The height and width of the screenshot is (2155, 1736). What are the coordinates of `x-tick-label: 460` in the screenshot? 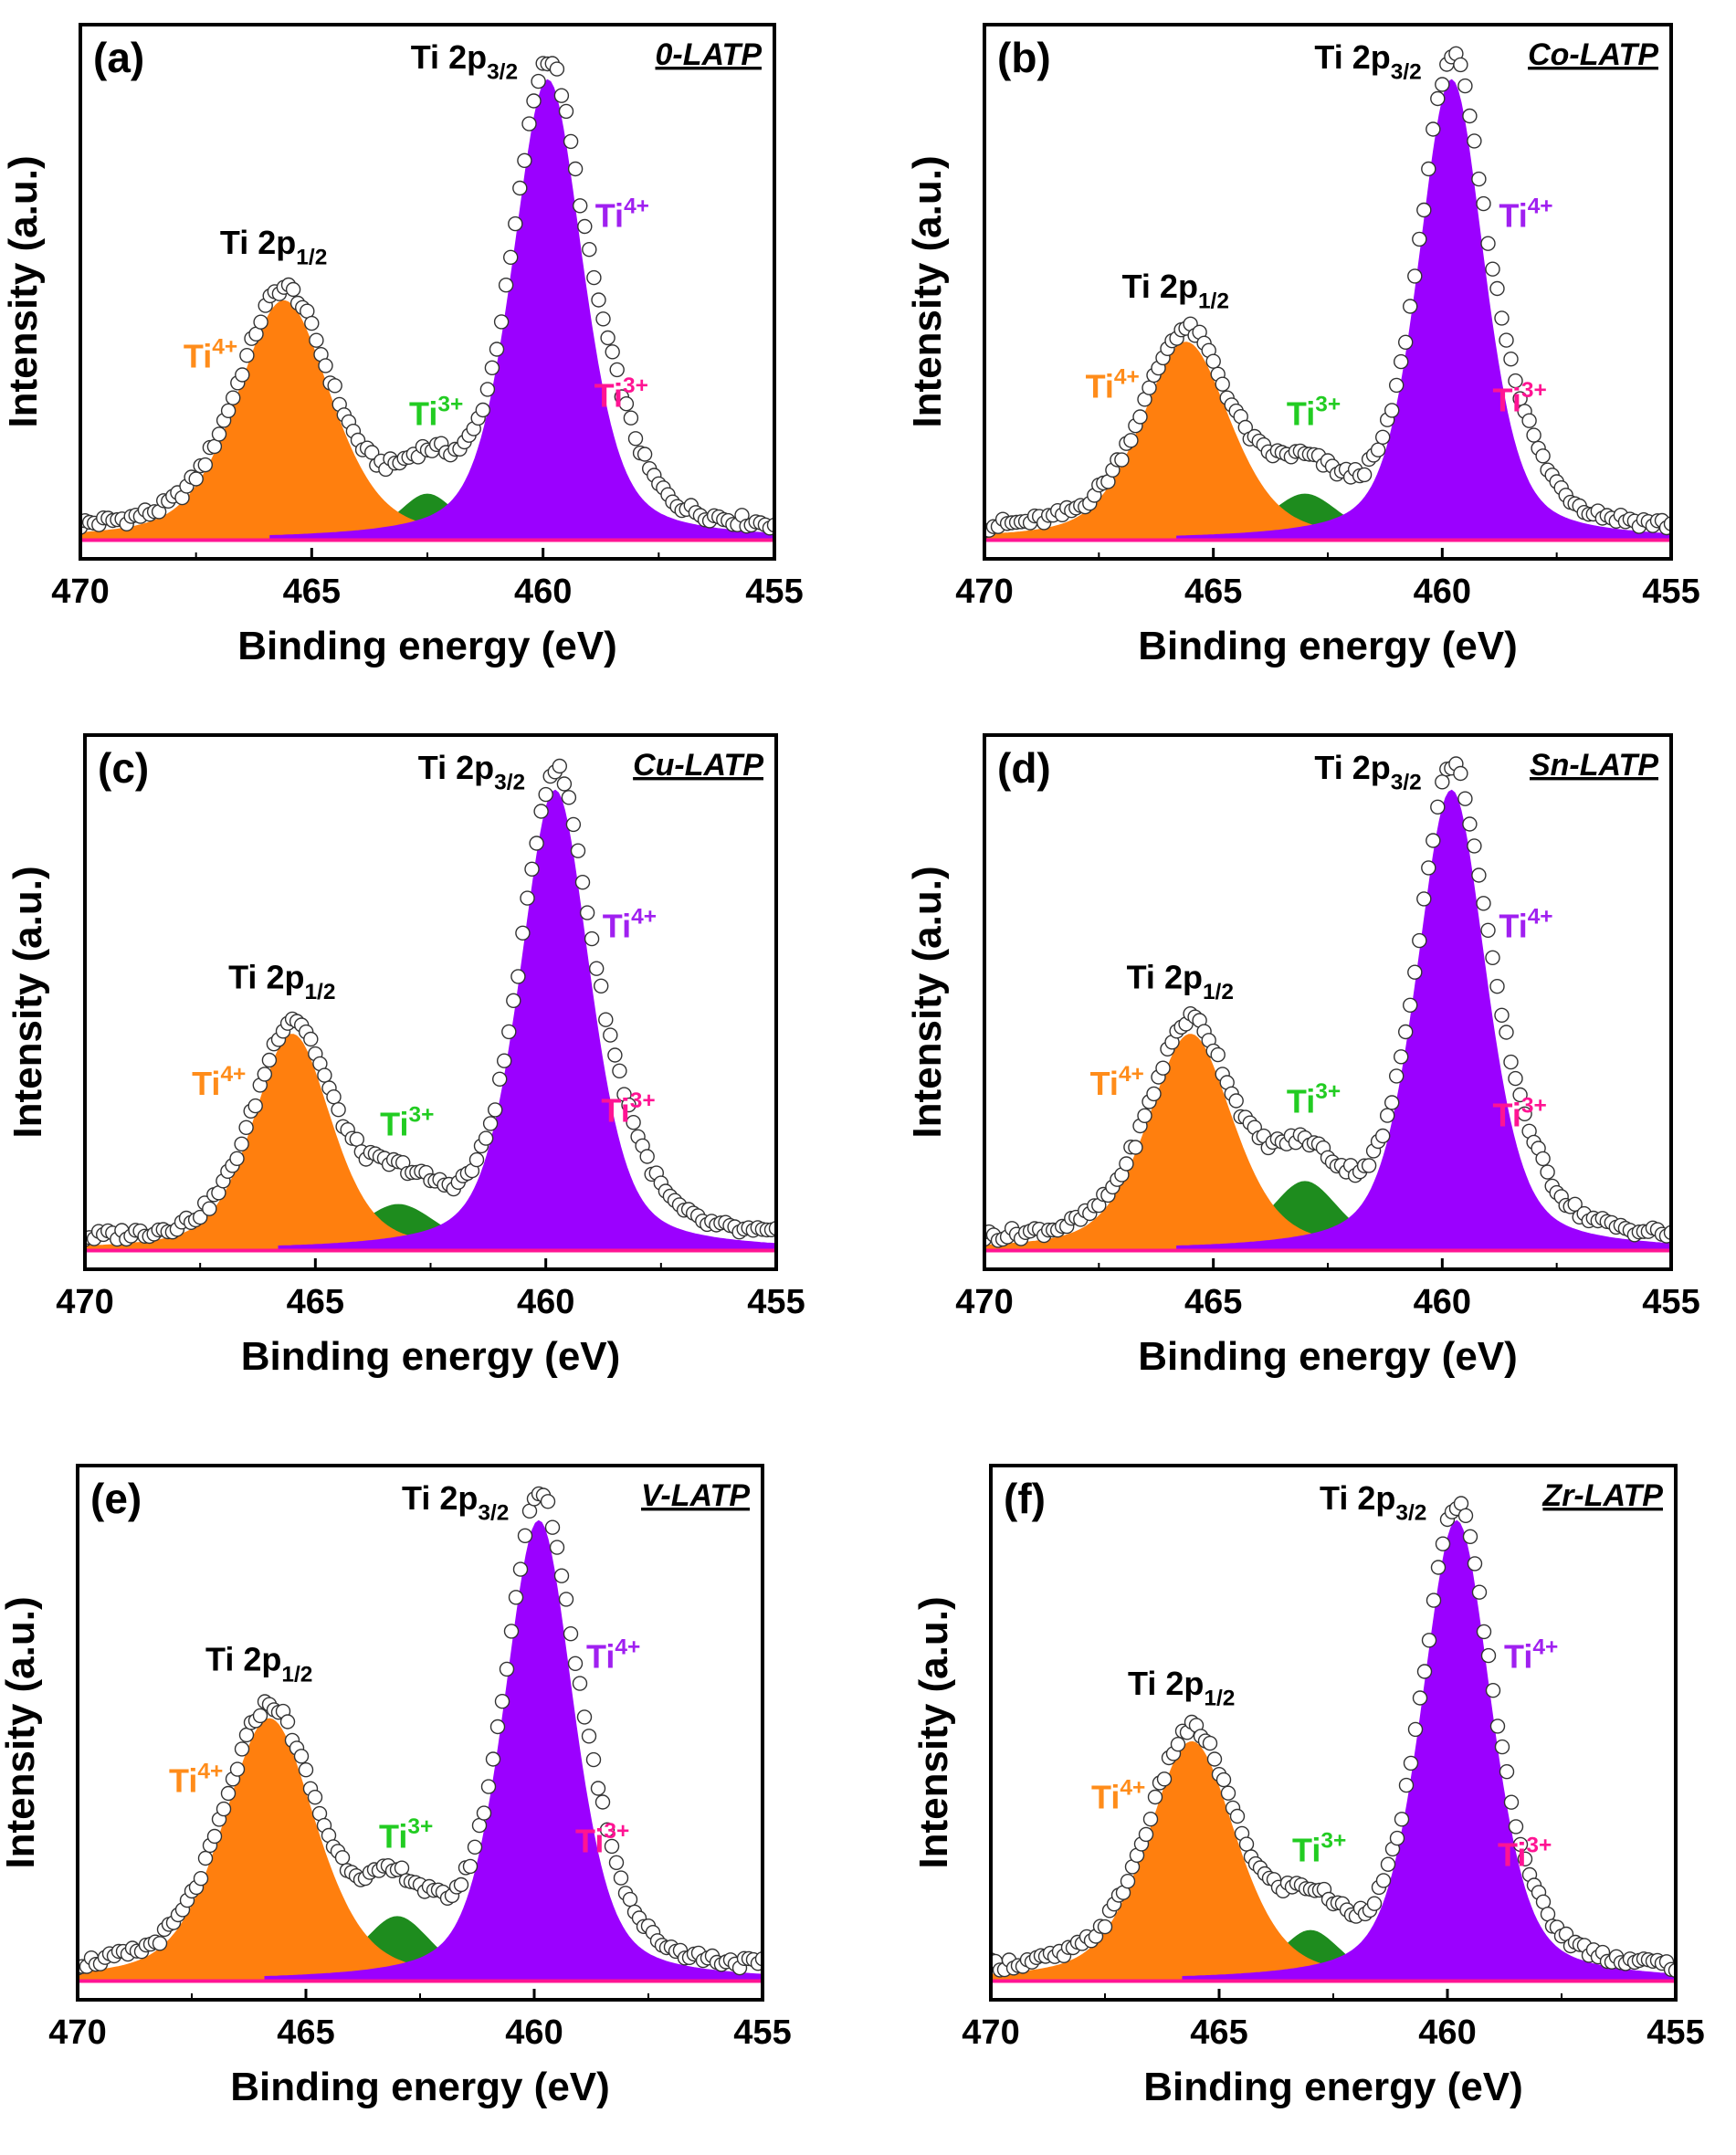 It's located at (1442, 1302).